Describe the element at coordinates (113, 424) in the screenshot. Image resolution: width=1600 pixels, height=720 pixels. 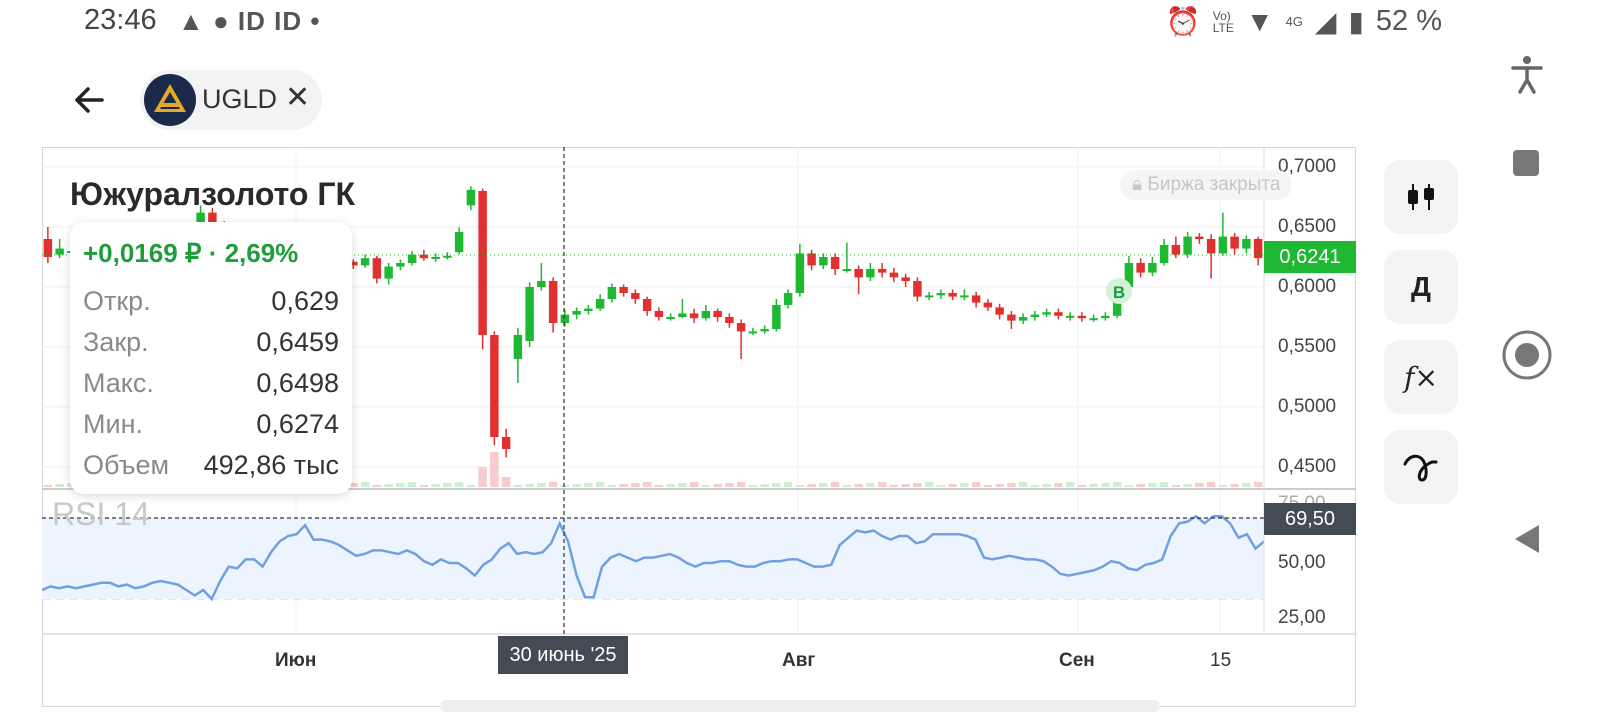
I see `tooltip-label: Мин.` at that location.